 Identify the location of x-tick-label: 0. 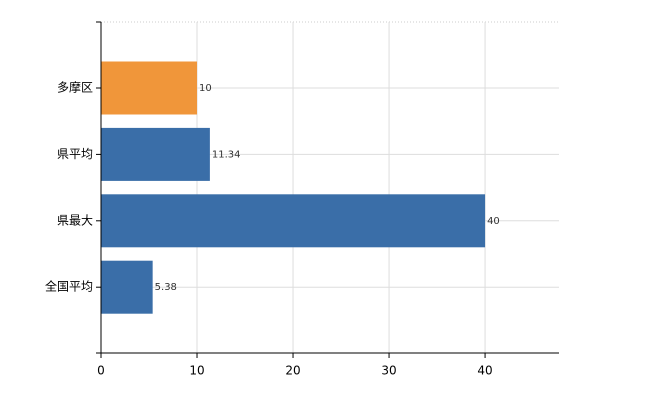
(101, 371).